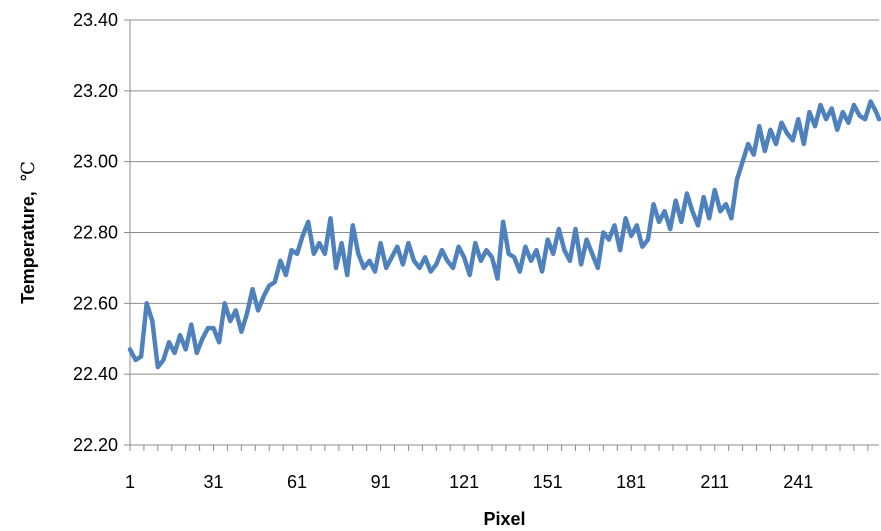 The height and width of the screenshot is (531, 881). What do you see at coordinates (95, 445) in the screenshot?
I see `y-tick-label: 22.20` at bounding box center [95, 445].